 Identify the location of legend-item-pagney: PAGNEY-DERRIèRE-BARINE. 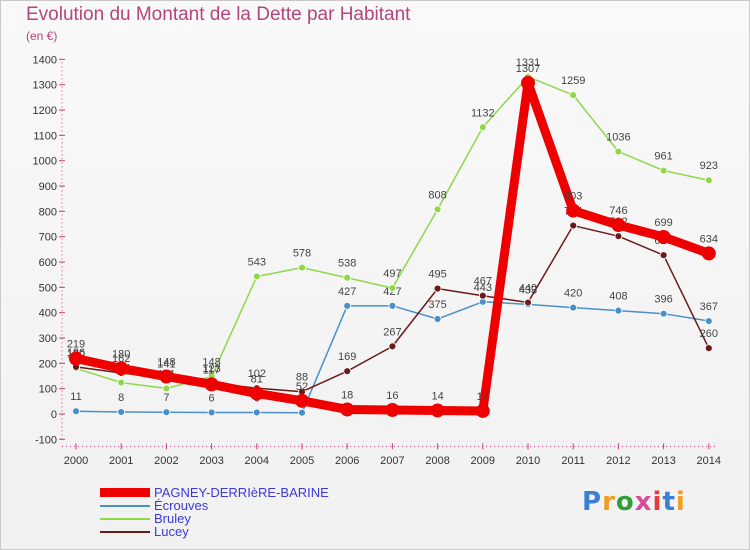
(250, 492).